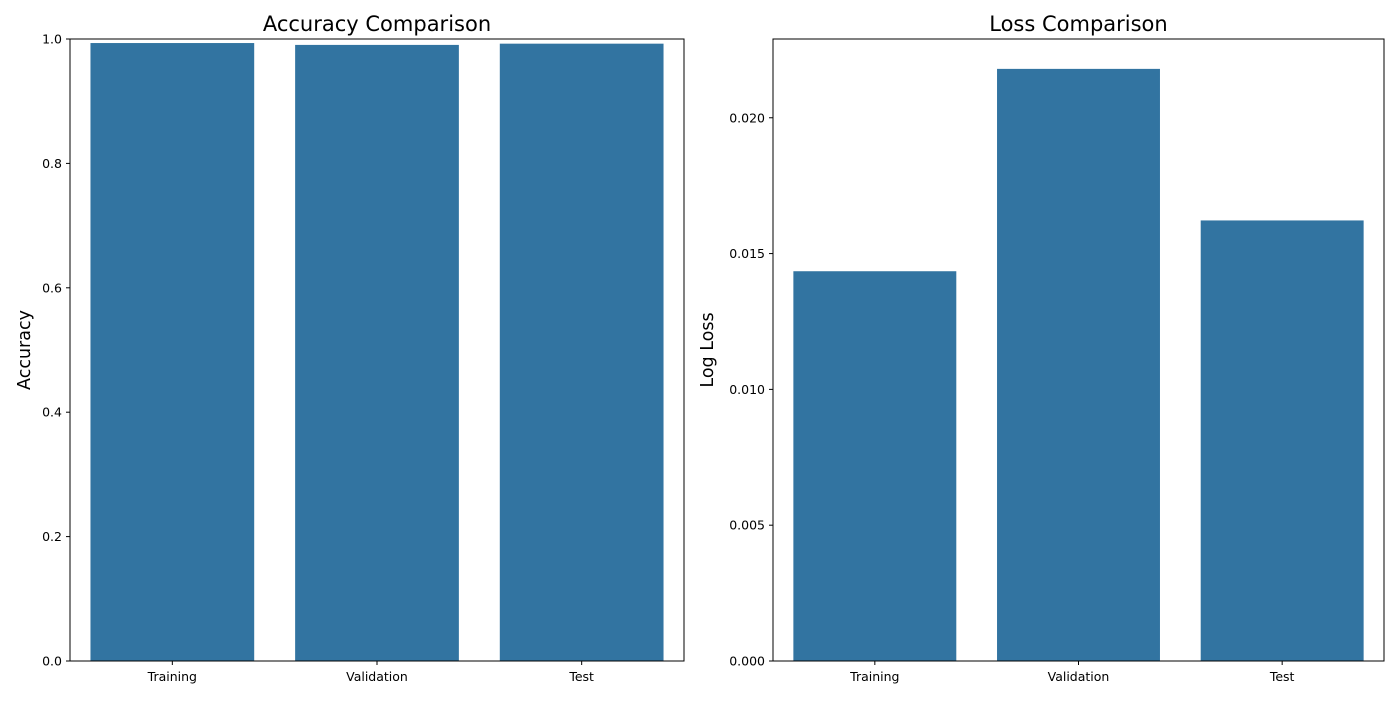 The width and height of the screenshot is (1400, 704). What do you see at coordinates (52, 163) in the screenshot?
I see `y-tick-label: 0.8` at bounding box center [52, 163].